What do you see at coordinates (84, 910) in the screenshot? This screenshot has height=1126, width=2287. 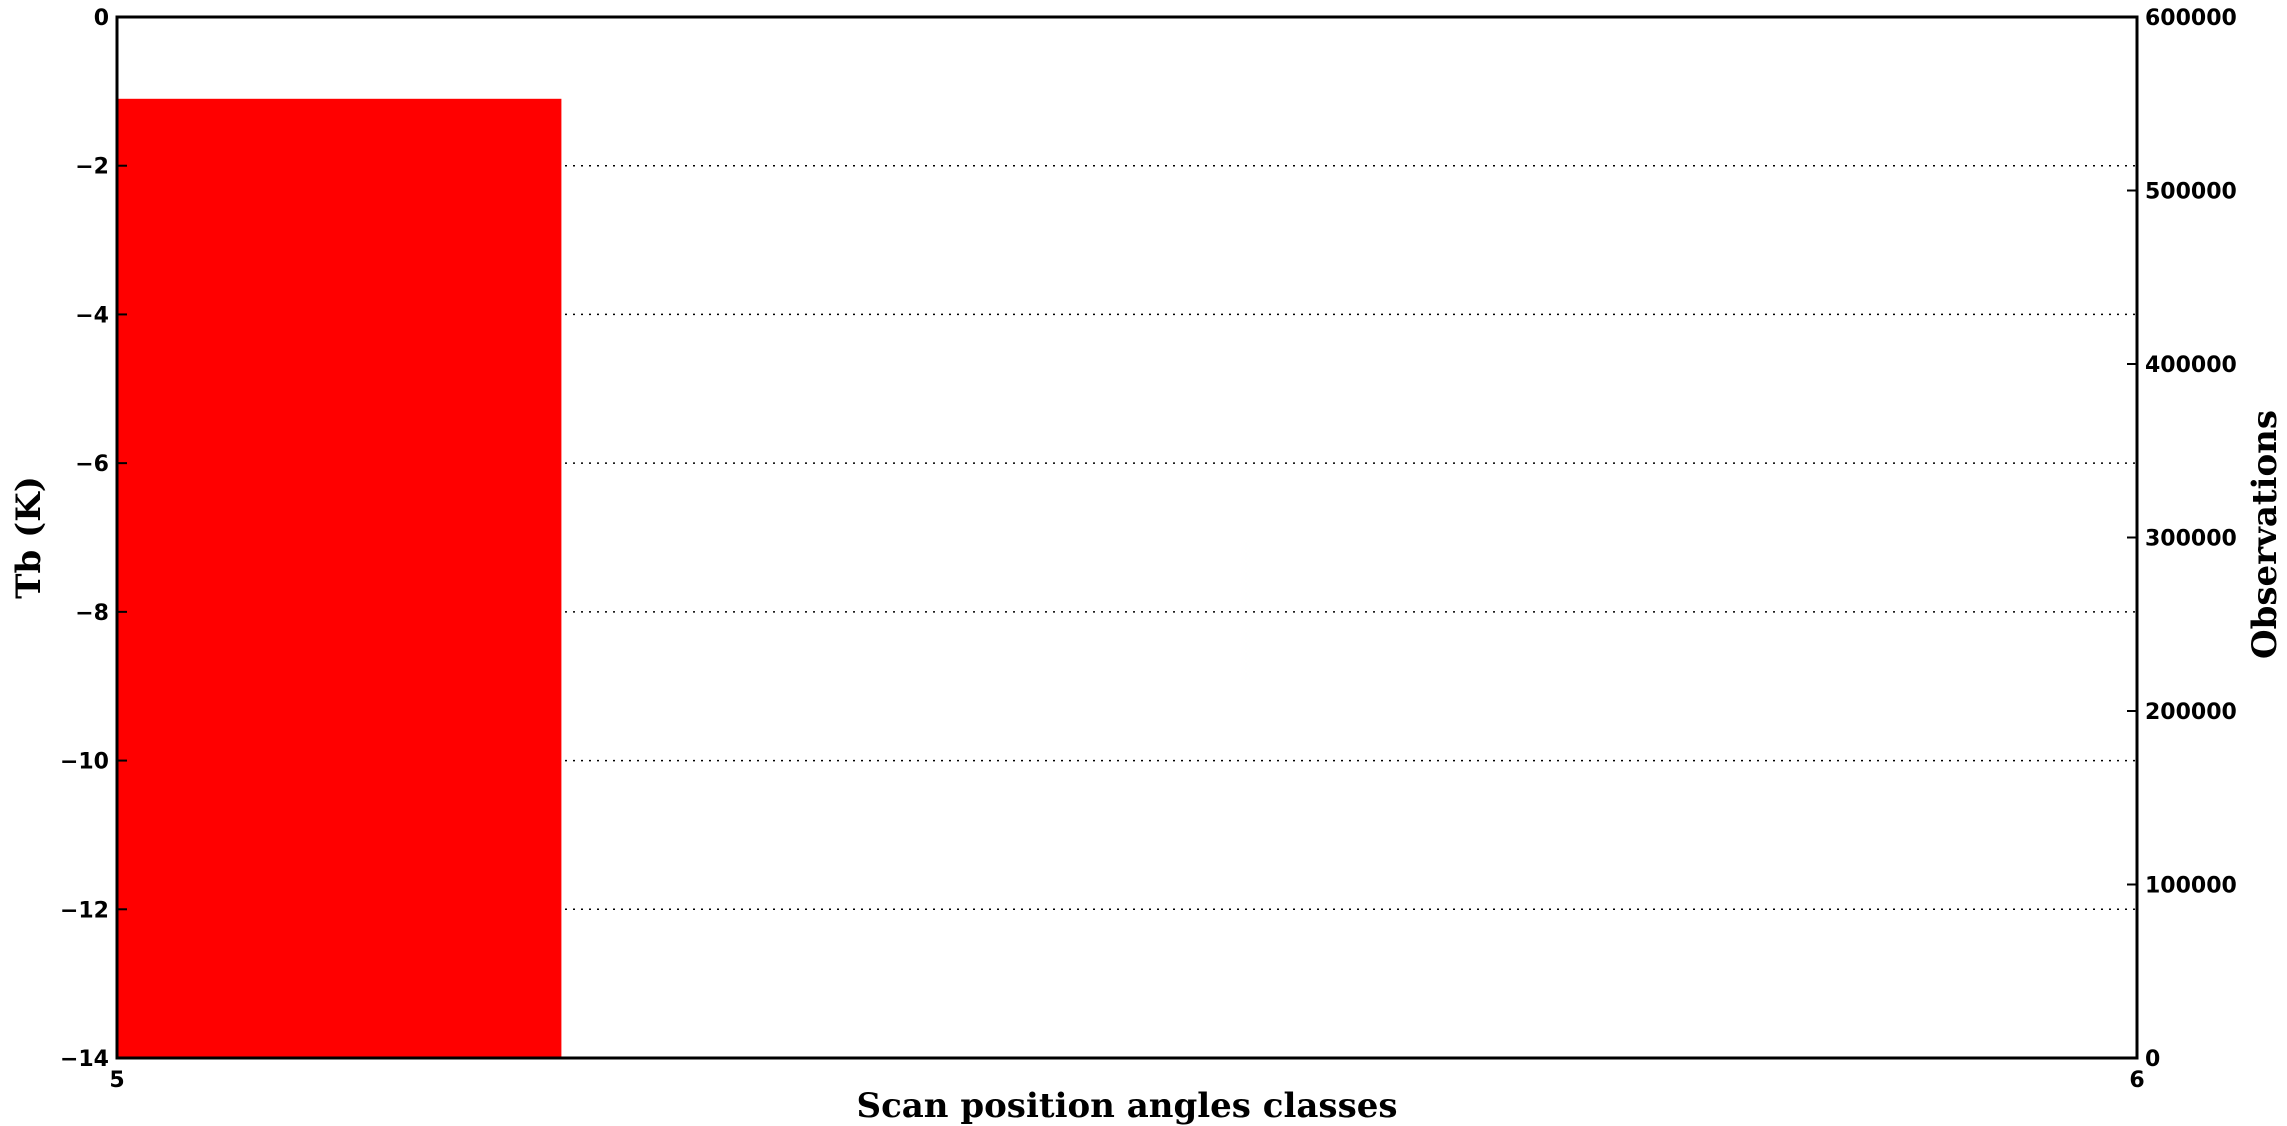 I see `y-tick-label: −12` at bounding box center [84, 910].